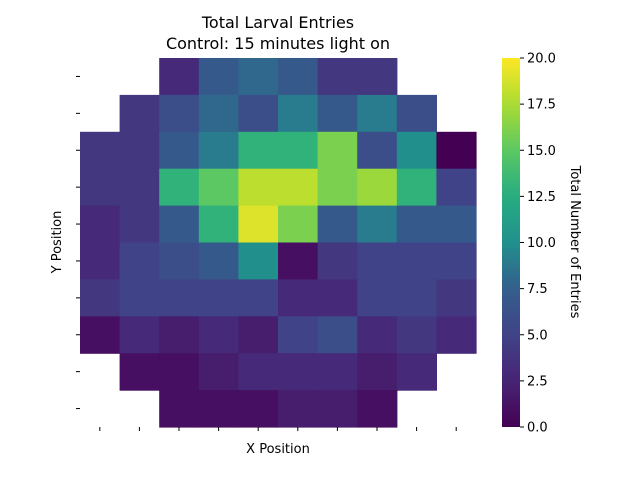 The height and width of the screenshot is (480, 640). Describe the element at coordinates (537, 381) in the screenshot. I see `colorbar-tick-label: 2.5` at that location.